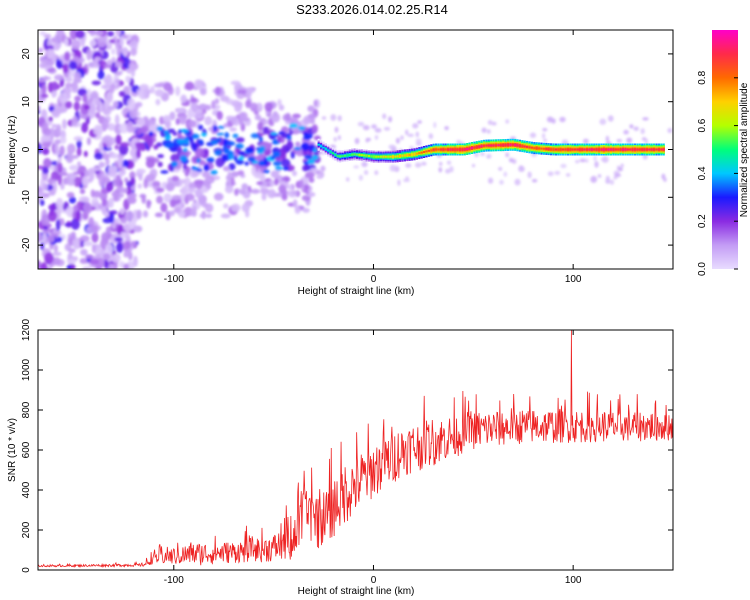  What do you see at coordinates (356, 591) in the screenshot?
I see `snr-x-label: Height of straight line (km)` at bounding box center [356, 591].